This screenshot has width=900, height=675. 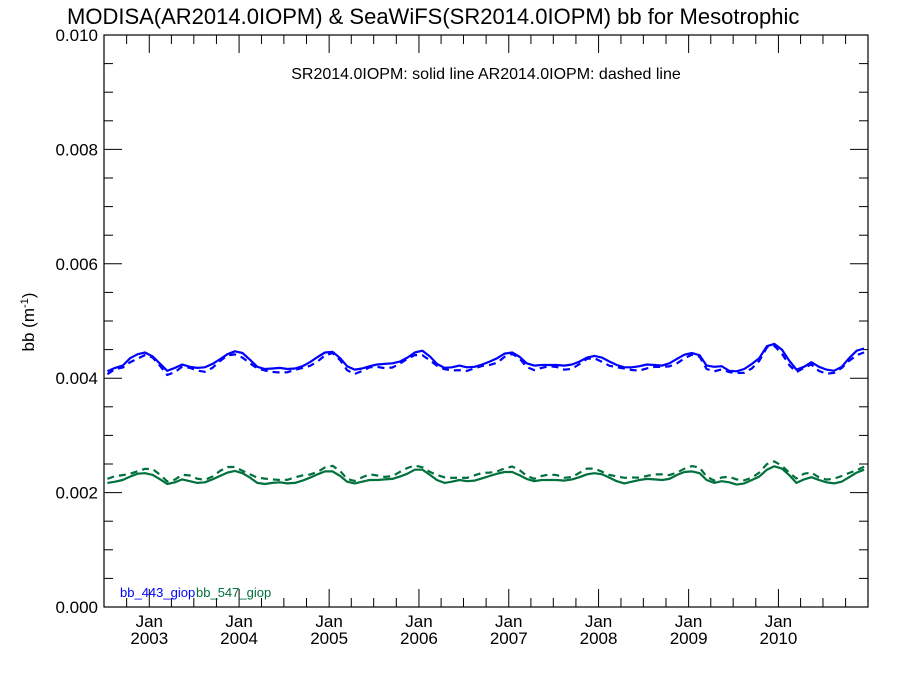 I want to click on legend-item: bb_547_giop, so click(x=233, y=592).